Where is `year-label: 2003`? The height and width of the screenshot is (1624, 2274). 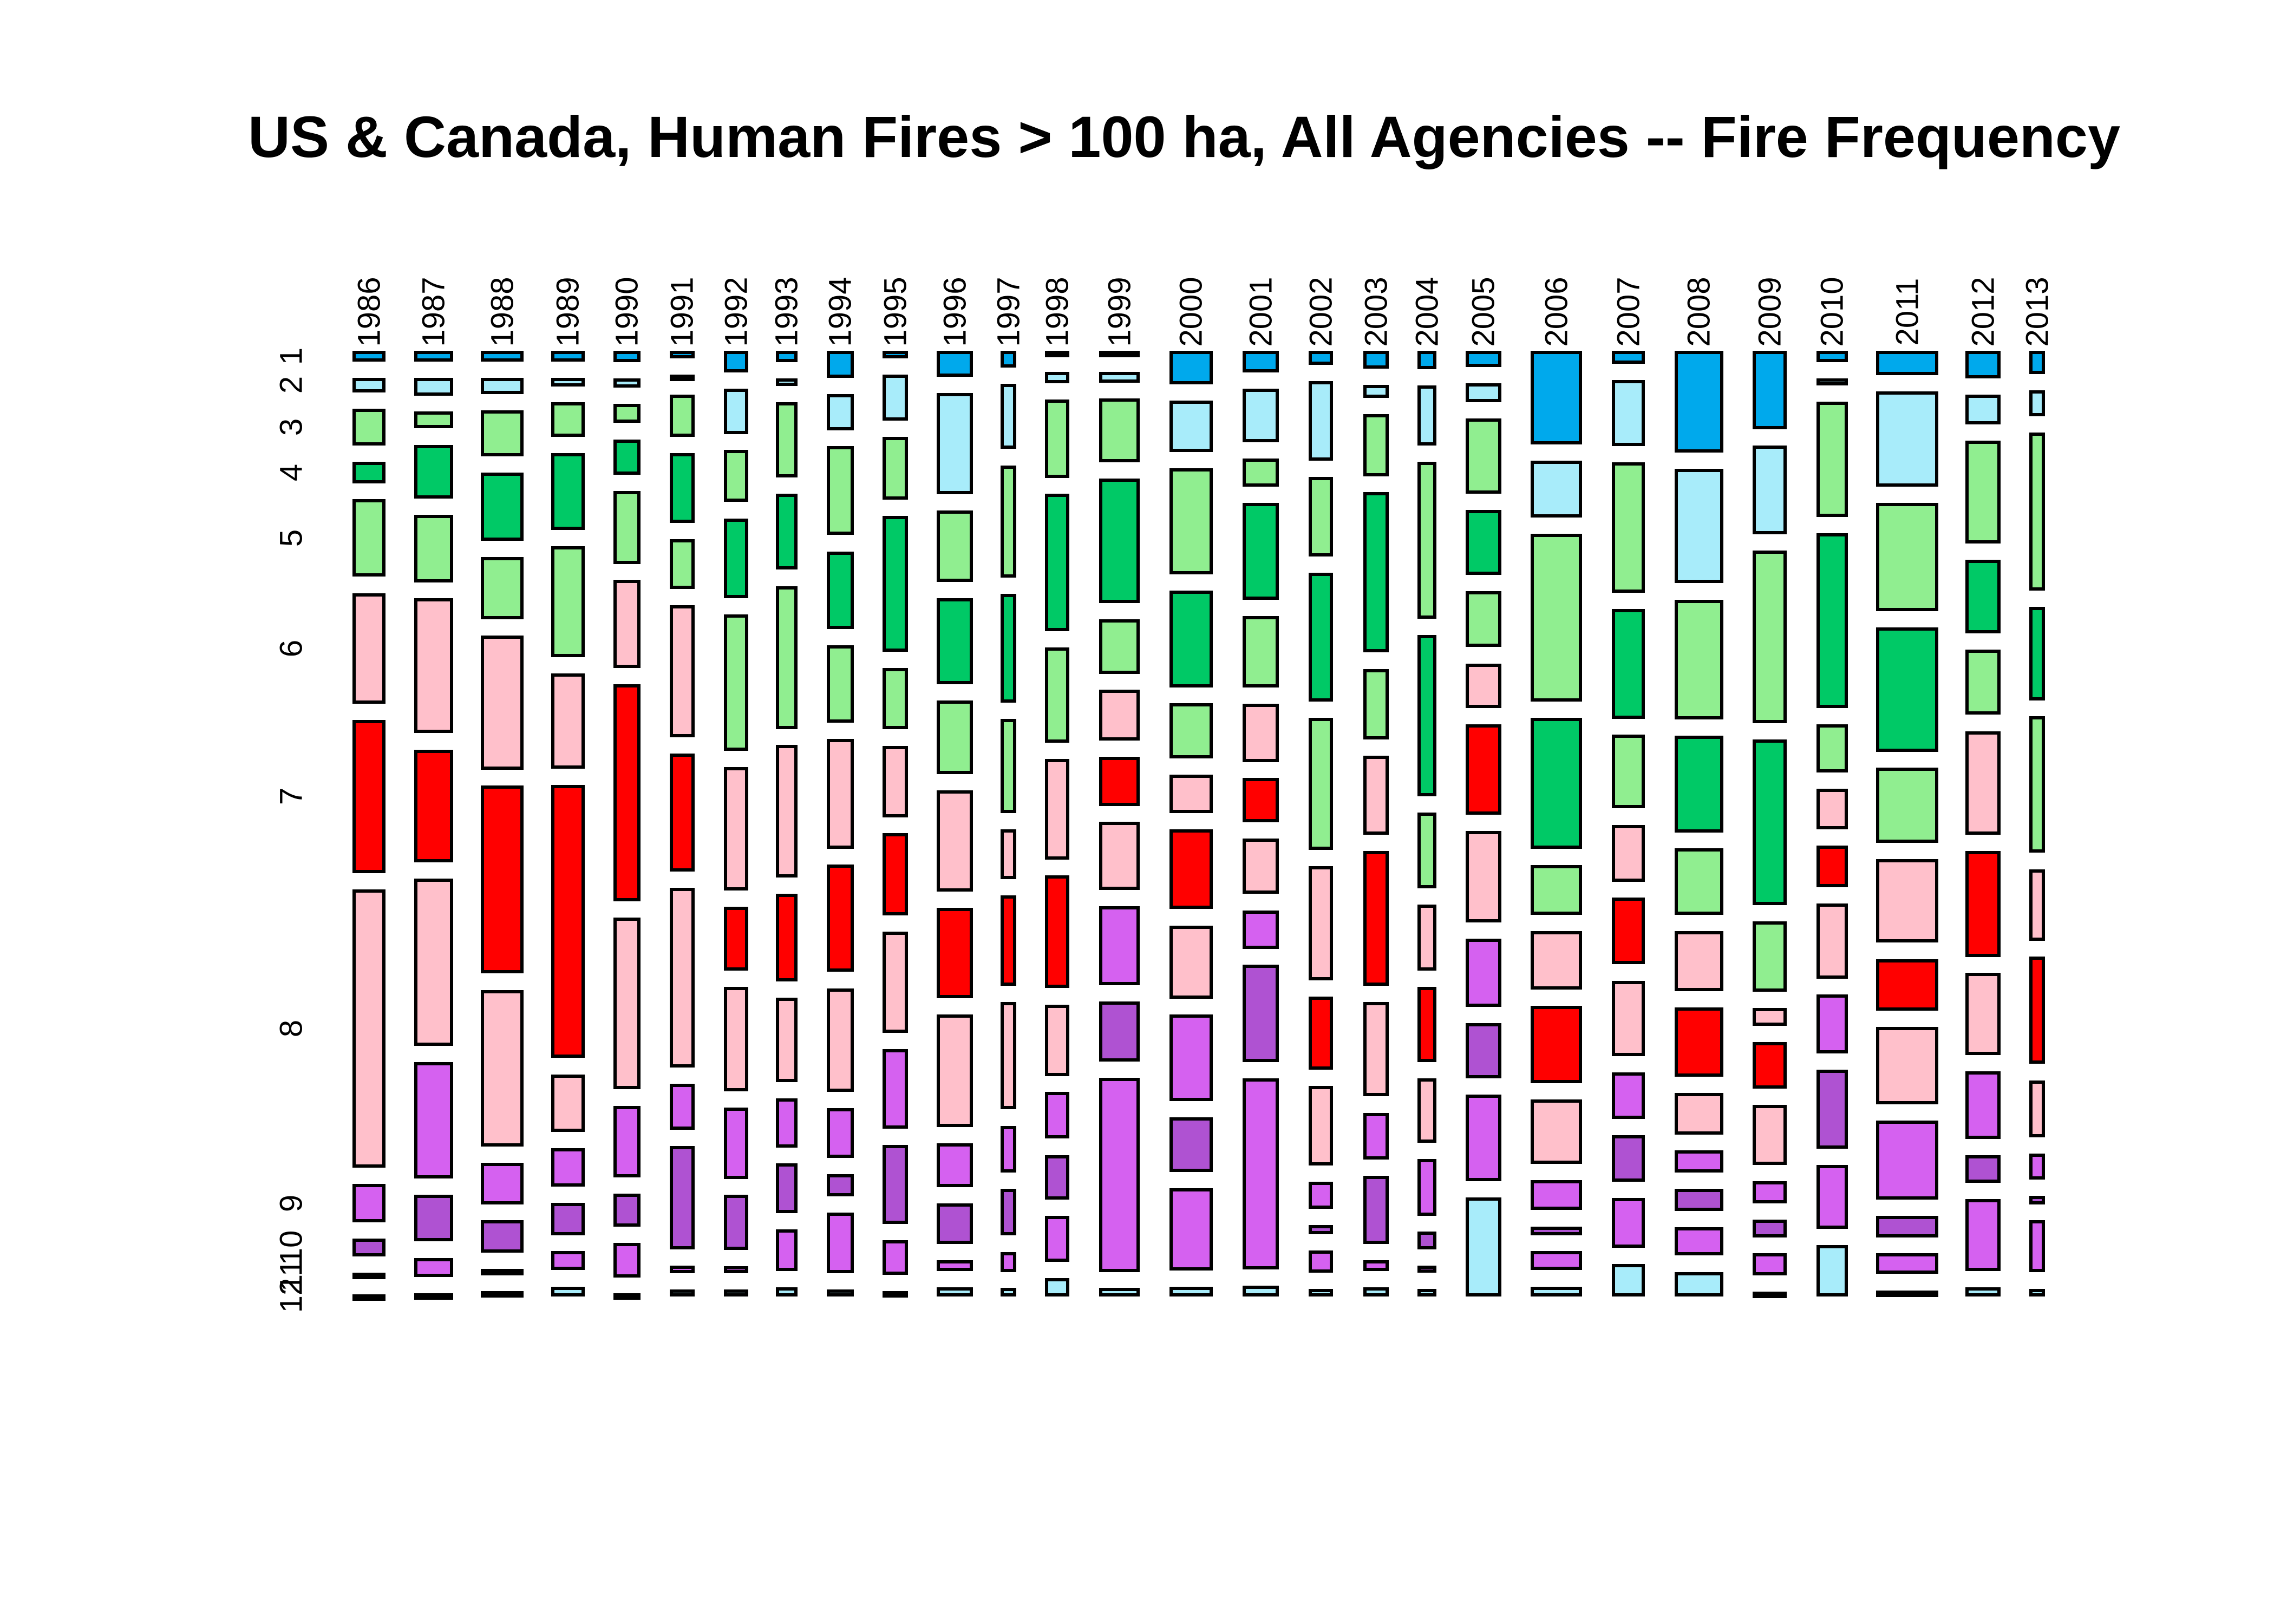
year-label: 2003 is located at coordinates (1376, 312).